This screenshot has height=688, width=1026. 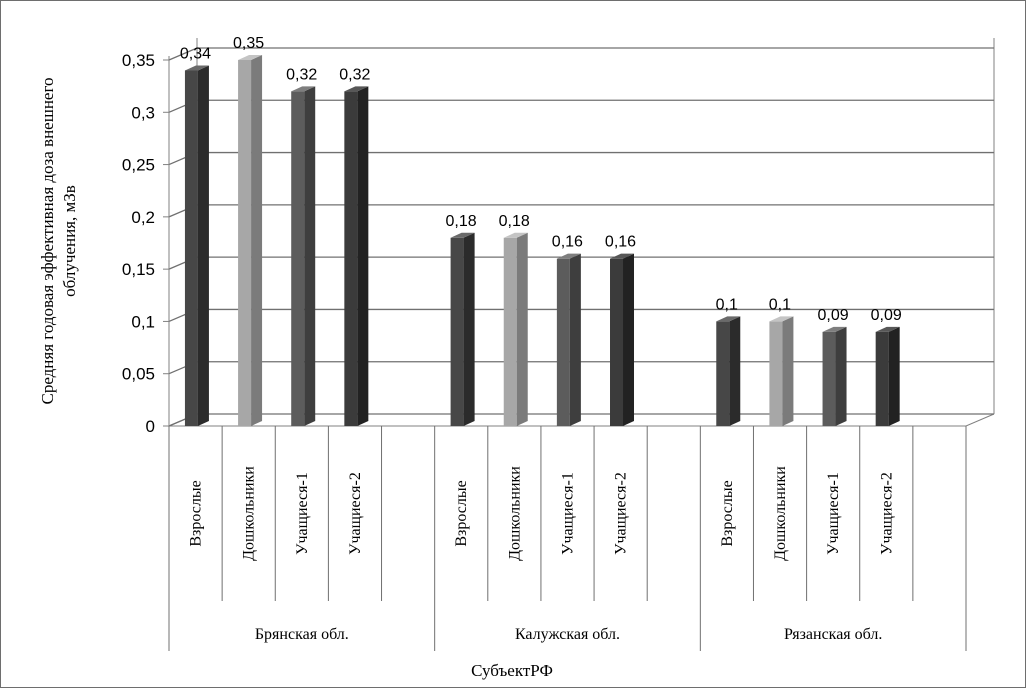 I want to click on x-group-label: Брянская обл., so click(x=302, y=634).